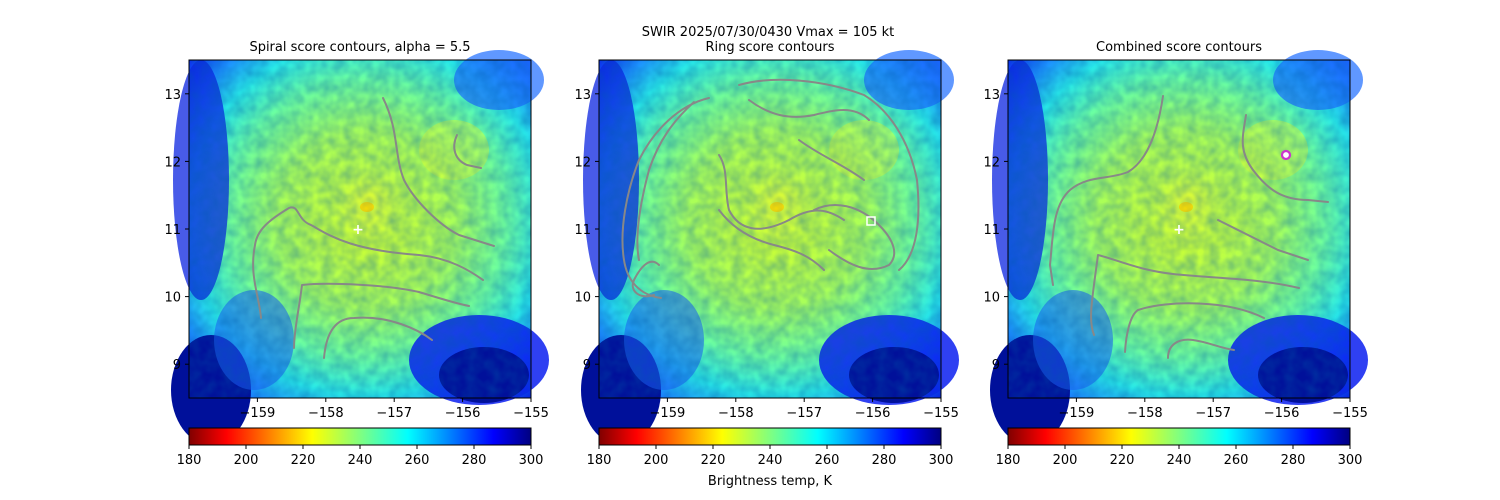 Image resolution: width=1500 pixels, height=500 pixels. What do you see at coordinates (770, 481) in the screenshot?
I see `colorbar-label: Brightness temp, K` at bounding box center [770, 481].